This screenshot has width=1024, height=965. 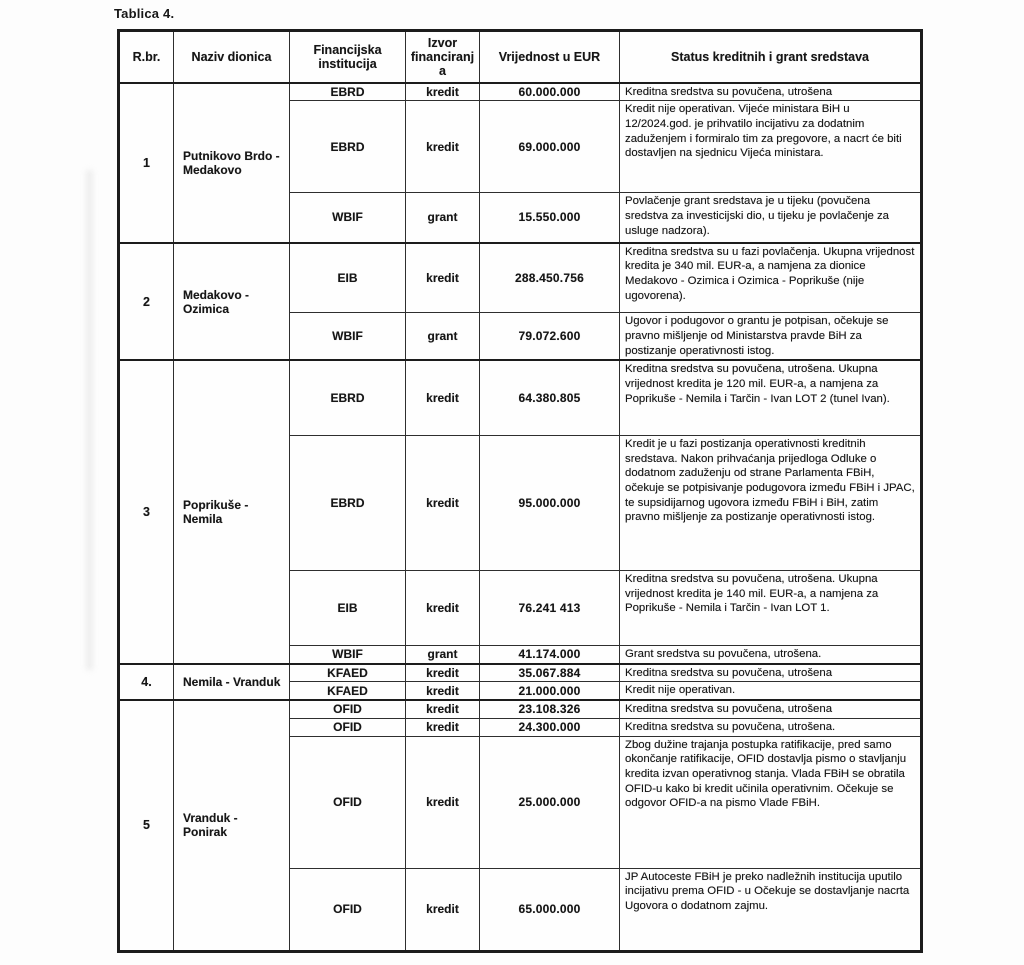 What do you see at coordinates (146, 301) in the screenshot?
I see `rbr-cell: 2` at bounding box center [146, 301].